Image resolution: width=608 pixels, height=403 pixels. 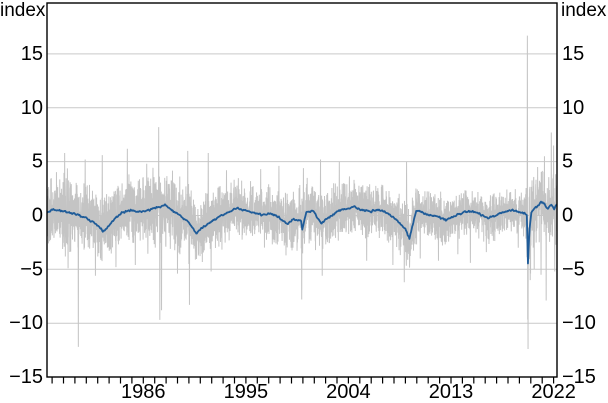 I want to click on x-axis-tick-label: 2013, so click(x=451, y=392).